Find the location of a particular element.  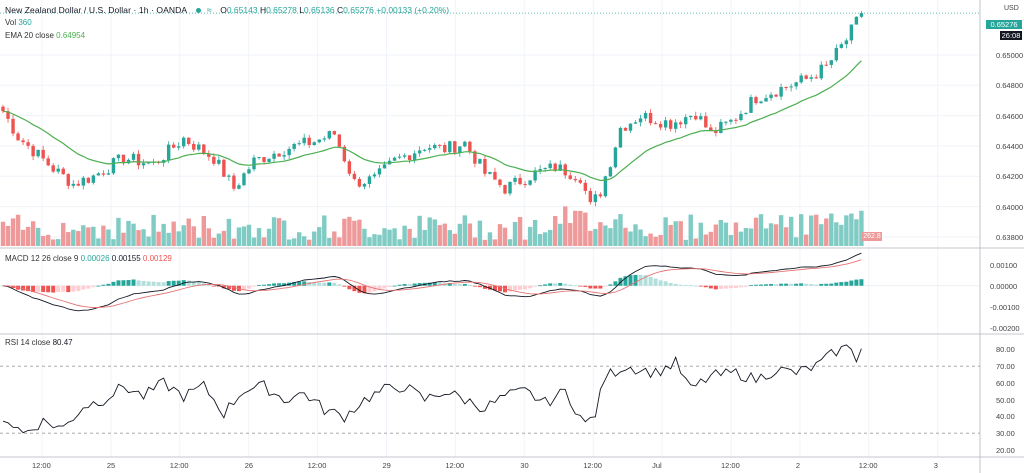

wave-icon: ≈ is located at coordinates (209, 10).